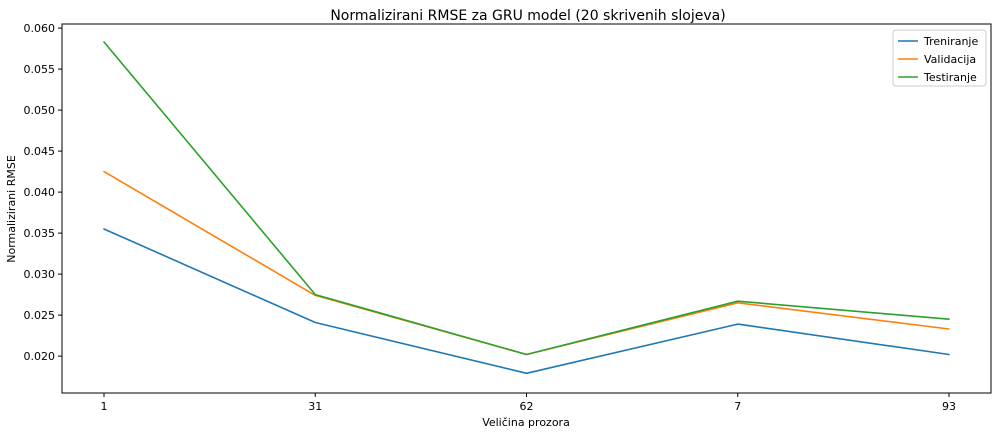 The image size is (1000, 435). What do you see at coordinates (40, 151) in the screenshot?
I see `y-tick-label: 0.045` at bounding box center [40, 151].